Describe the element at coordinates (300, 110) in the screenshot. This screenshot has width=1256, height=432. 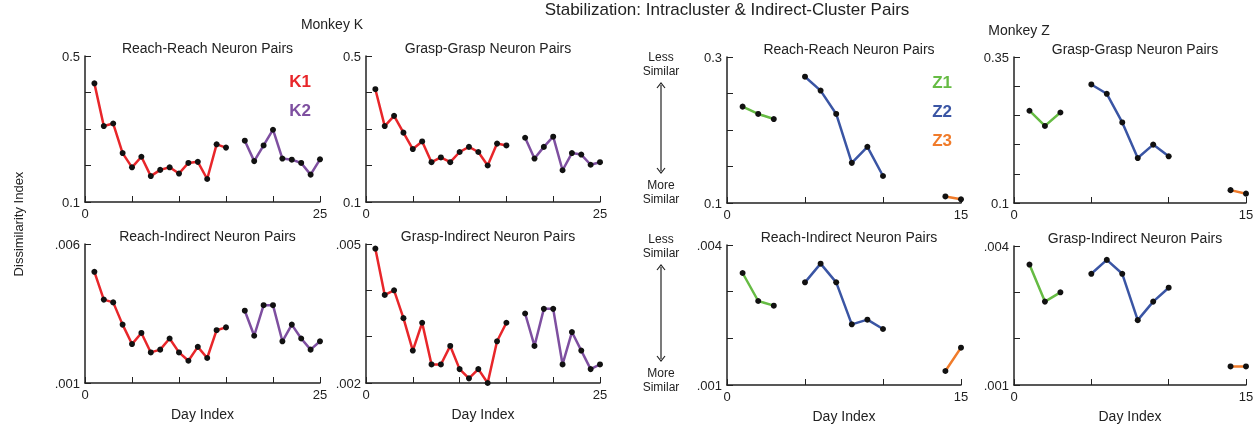
I see `series-label: K2` at that location.